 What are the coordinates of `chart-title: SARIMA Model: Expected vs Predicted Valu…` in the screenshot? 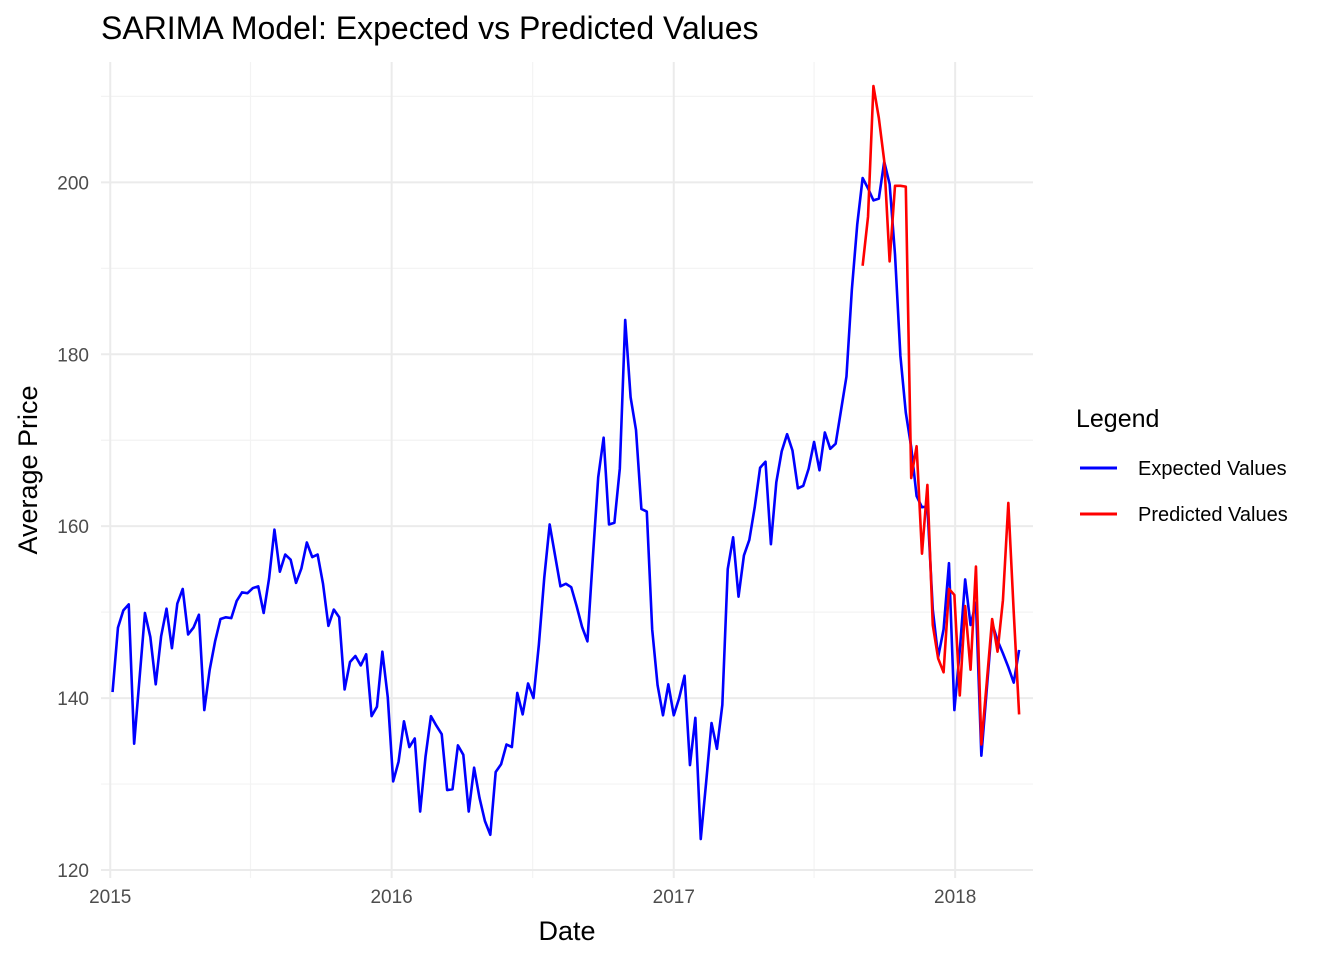 It's located at (430, 28).